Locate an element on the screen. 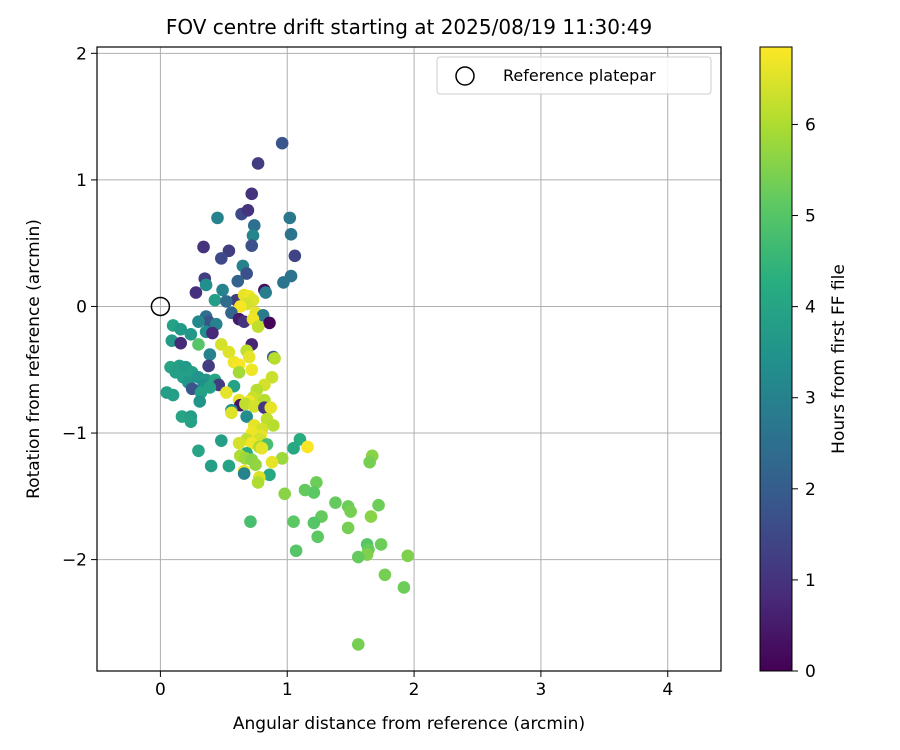  y-tick-label: −2 is located at coordinates (74, 561).